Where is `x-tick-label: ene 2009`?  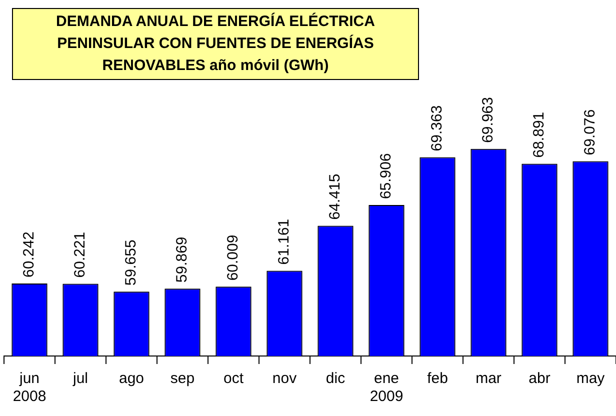 x-tick-label: ene 2009 is located at coordinates (387, 388).